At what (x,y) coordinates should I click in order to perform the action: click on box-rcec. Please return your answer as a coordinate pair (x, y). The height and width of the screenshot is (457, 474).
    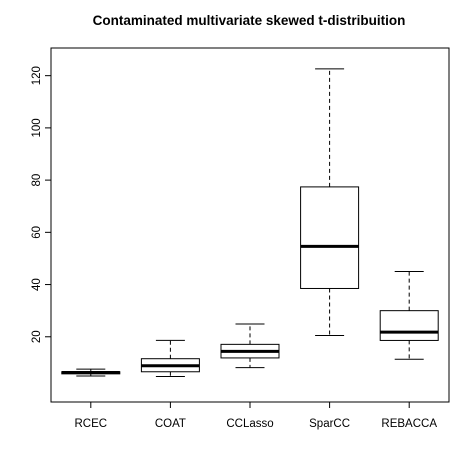
    Looking at the image, I should click on (91, 372).